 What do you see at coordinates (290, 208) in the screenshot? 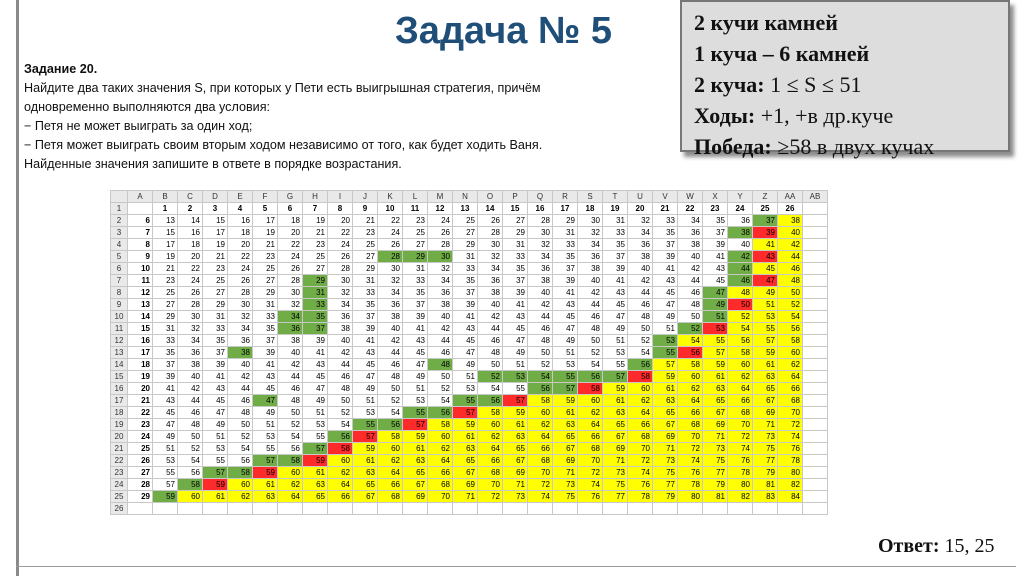
I see `header-cell: 6` at bounding box center [290, 208].